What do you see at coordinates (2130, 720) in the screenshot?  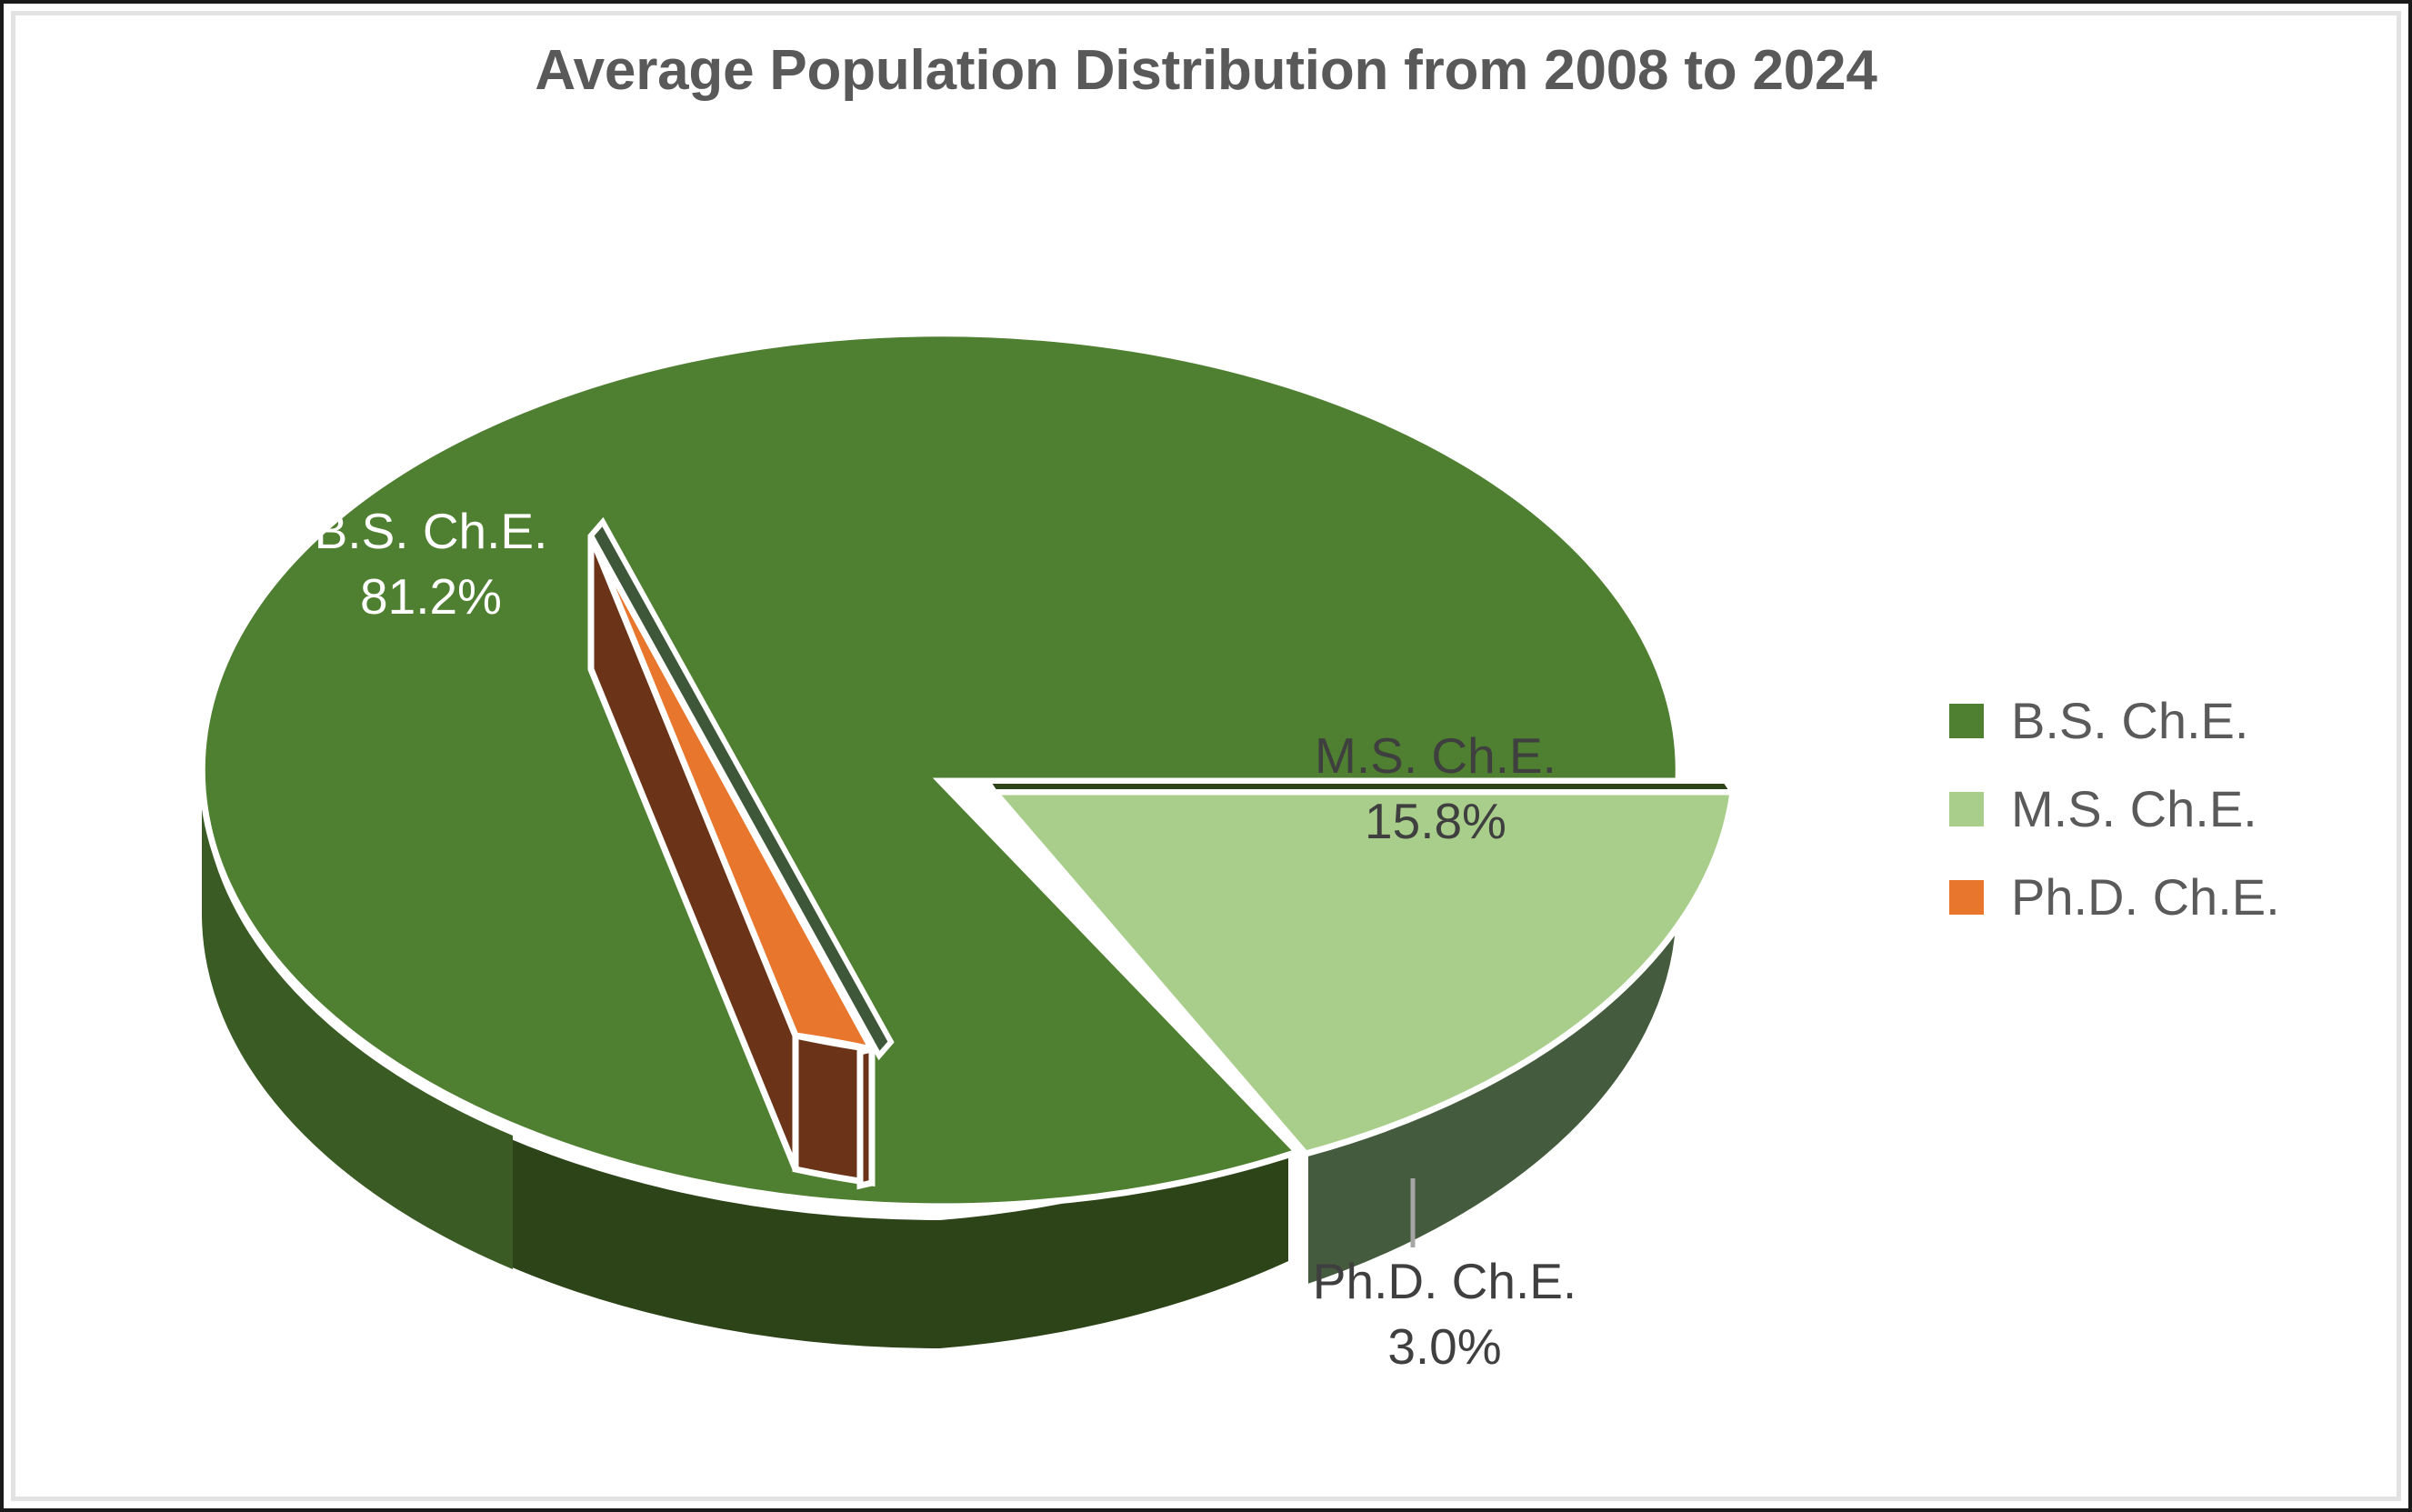 I see `legend-label-bs: B.S. Ch.E.` at bounding box center [2130, 720].